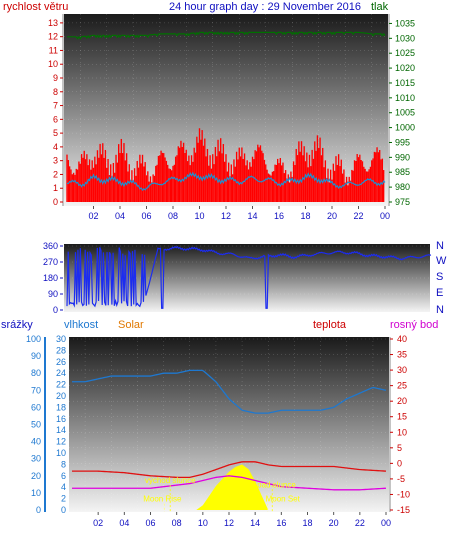 The height and width of the screenshot is (555, 456). What do you see at coordinates (226, 181) in the screenshot?
I see `wind-average-line` at bounding box center [226, 181].